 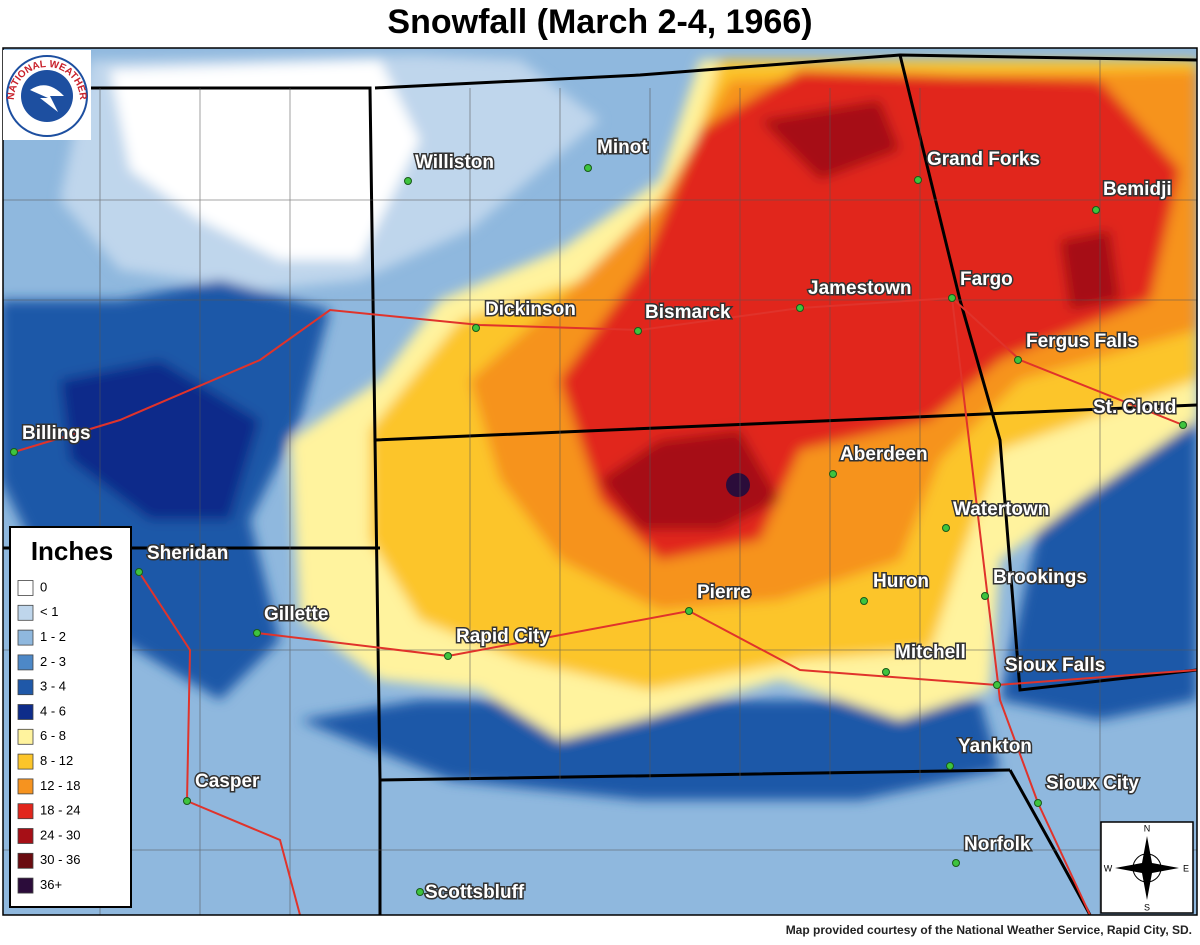 What do you see at coordinates (51, 884) in the screenshot?
I see `legend-label: 36+` at bounding box center [51, 884].